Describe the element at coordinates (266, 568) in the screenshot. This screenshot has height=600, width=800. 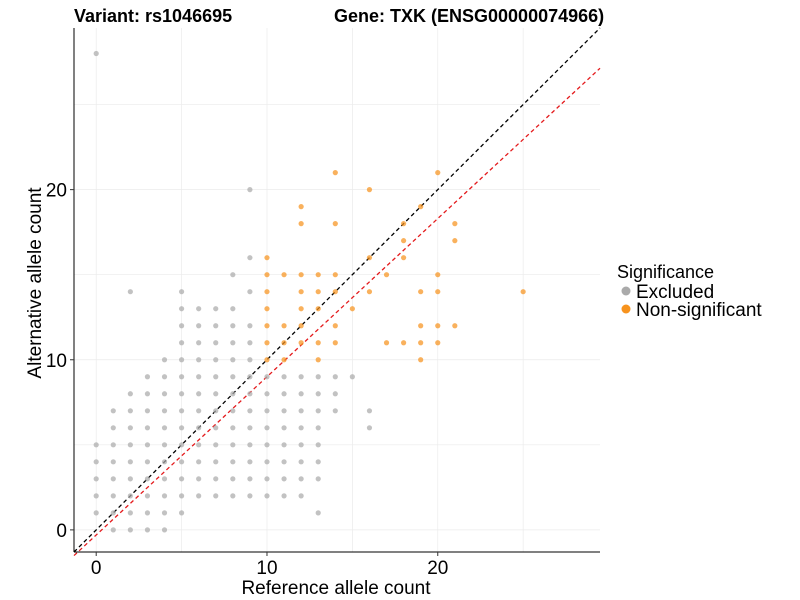
I see `x-tick-label: 10` at that location.